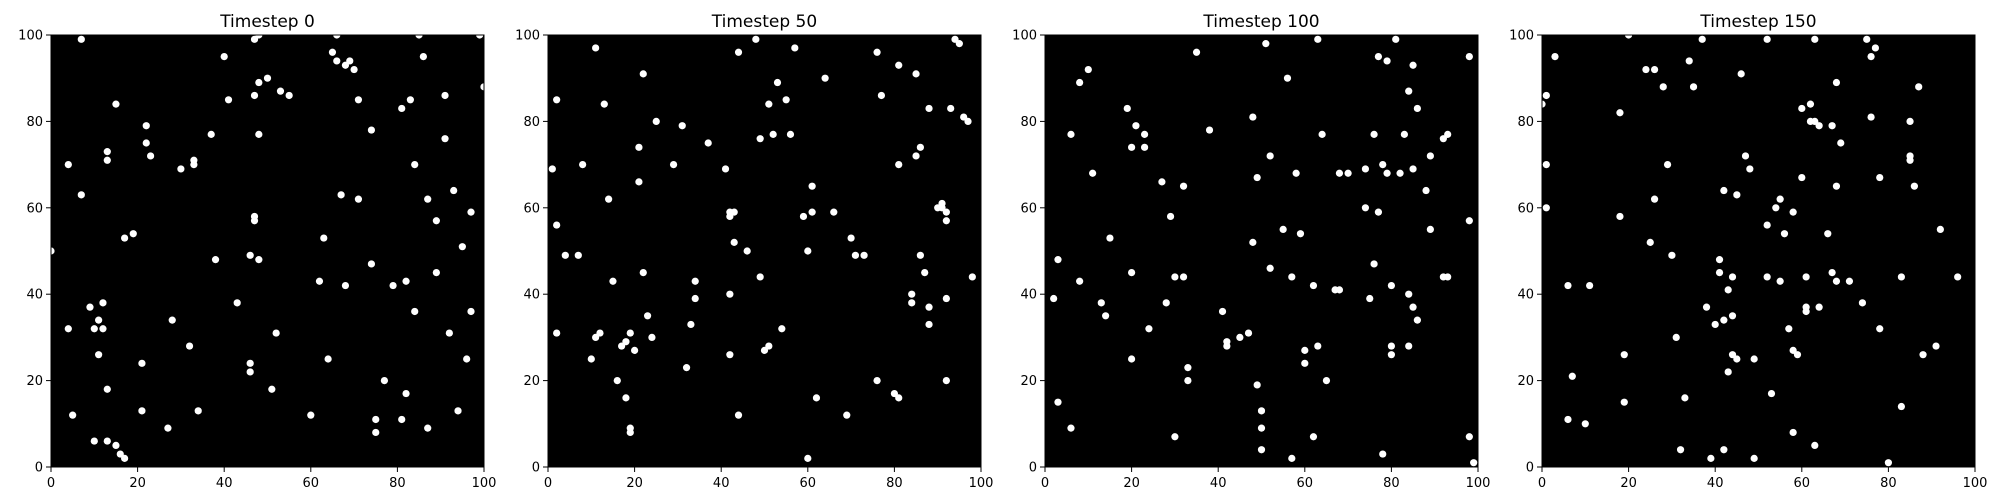 This screenshot has width=2000, height=500. What do you see at coordinates (1391, 483) in the screenshot?
I see `x-tick-label: 80` at bounding box center [1391, 483].